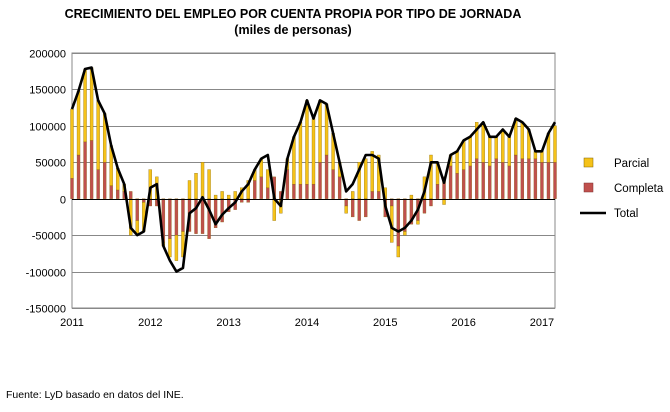  What do you see at coordinates (46, 310) in the screenshot?
I see `y-tick-label: -150000` at bounding box center [46, 310].